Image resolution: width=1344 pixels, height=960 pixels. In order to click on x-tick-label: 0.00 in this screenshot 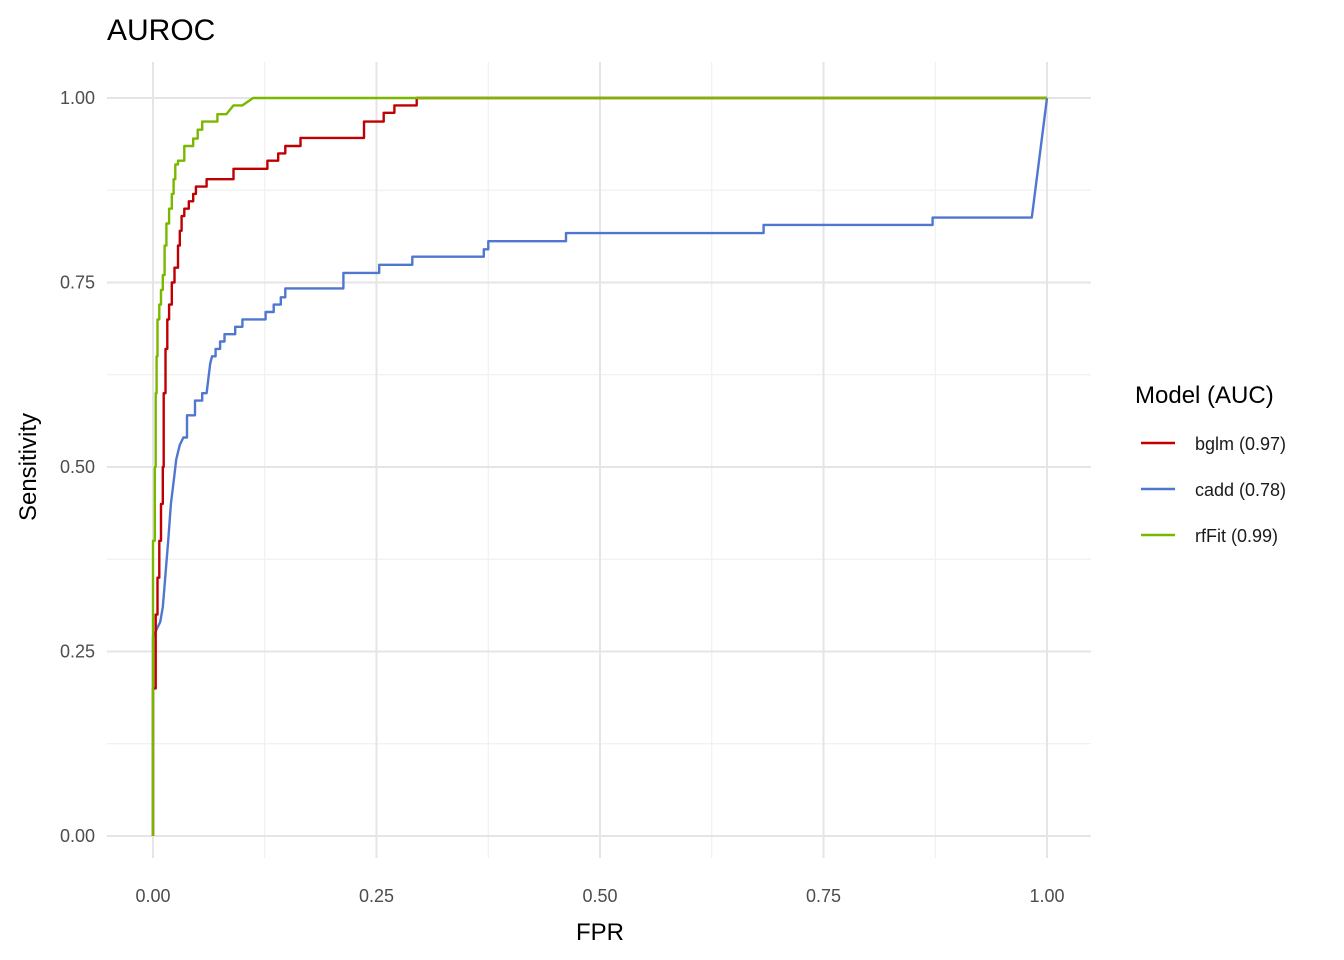, I will do `click(152, 896)`.